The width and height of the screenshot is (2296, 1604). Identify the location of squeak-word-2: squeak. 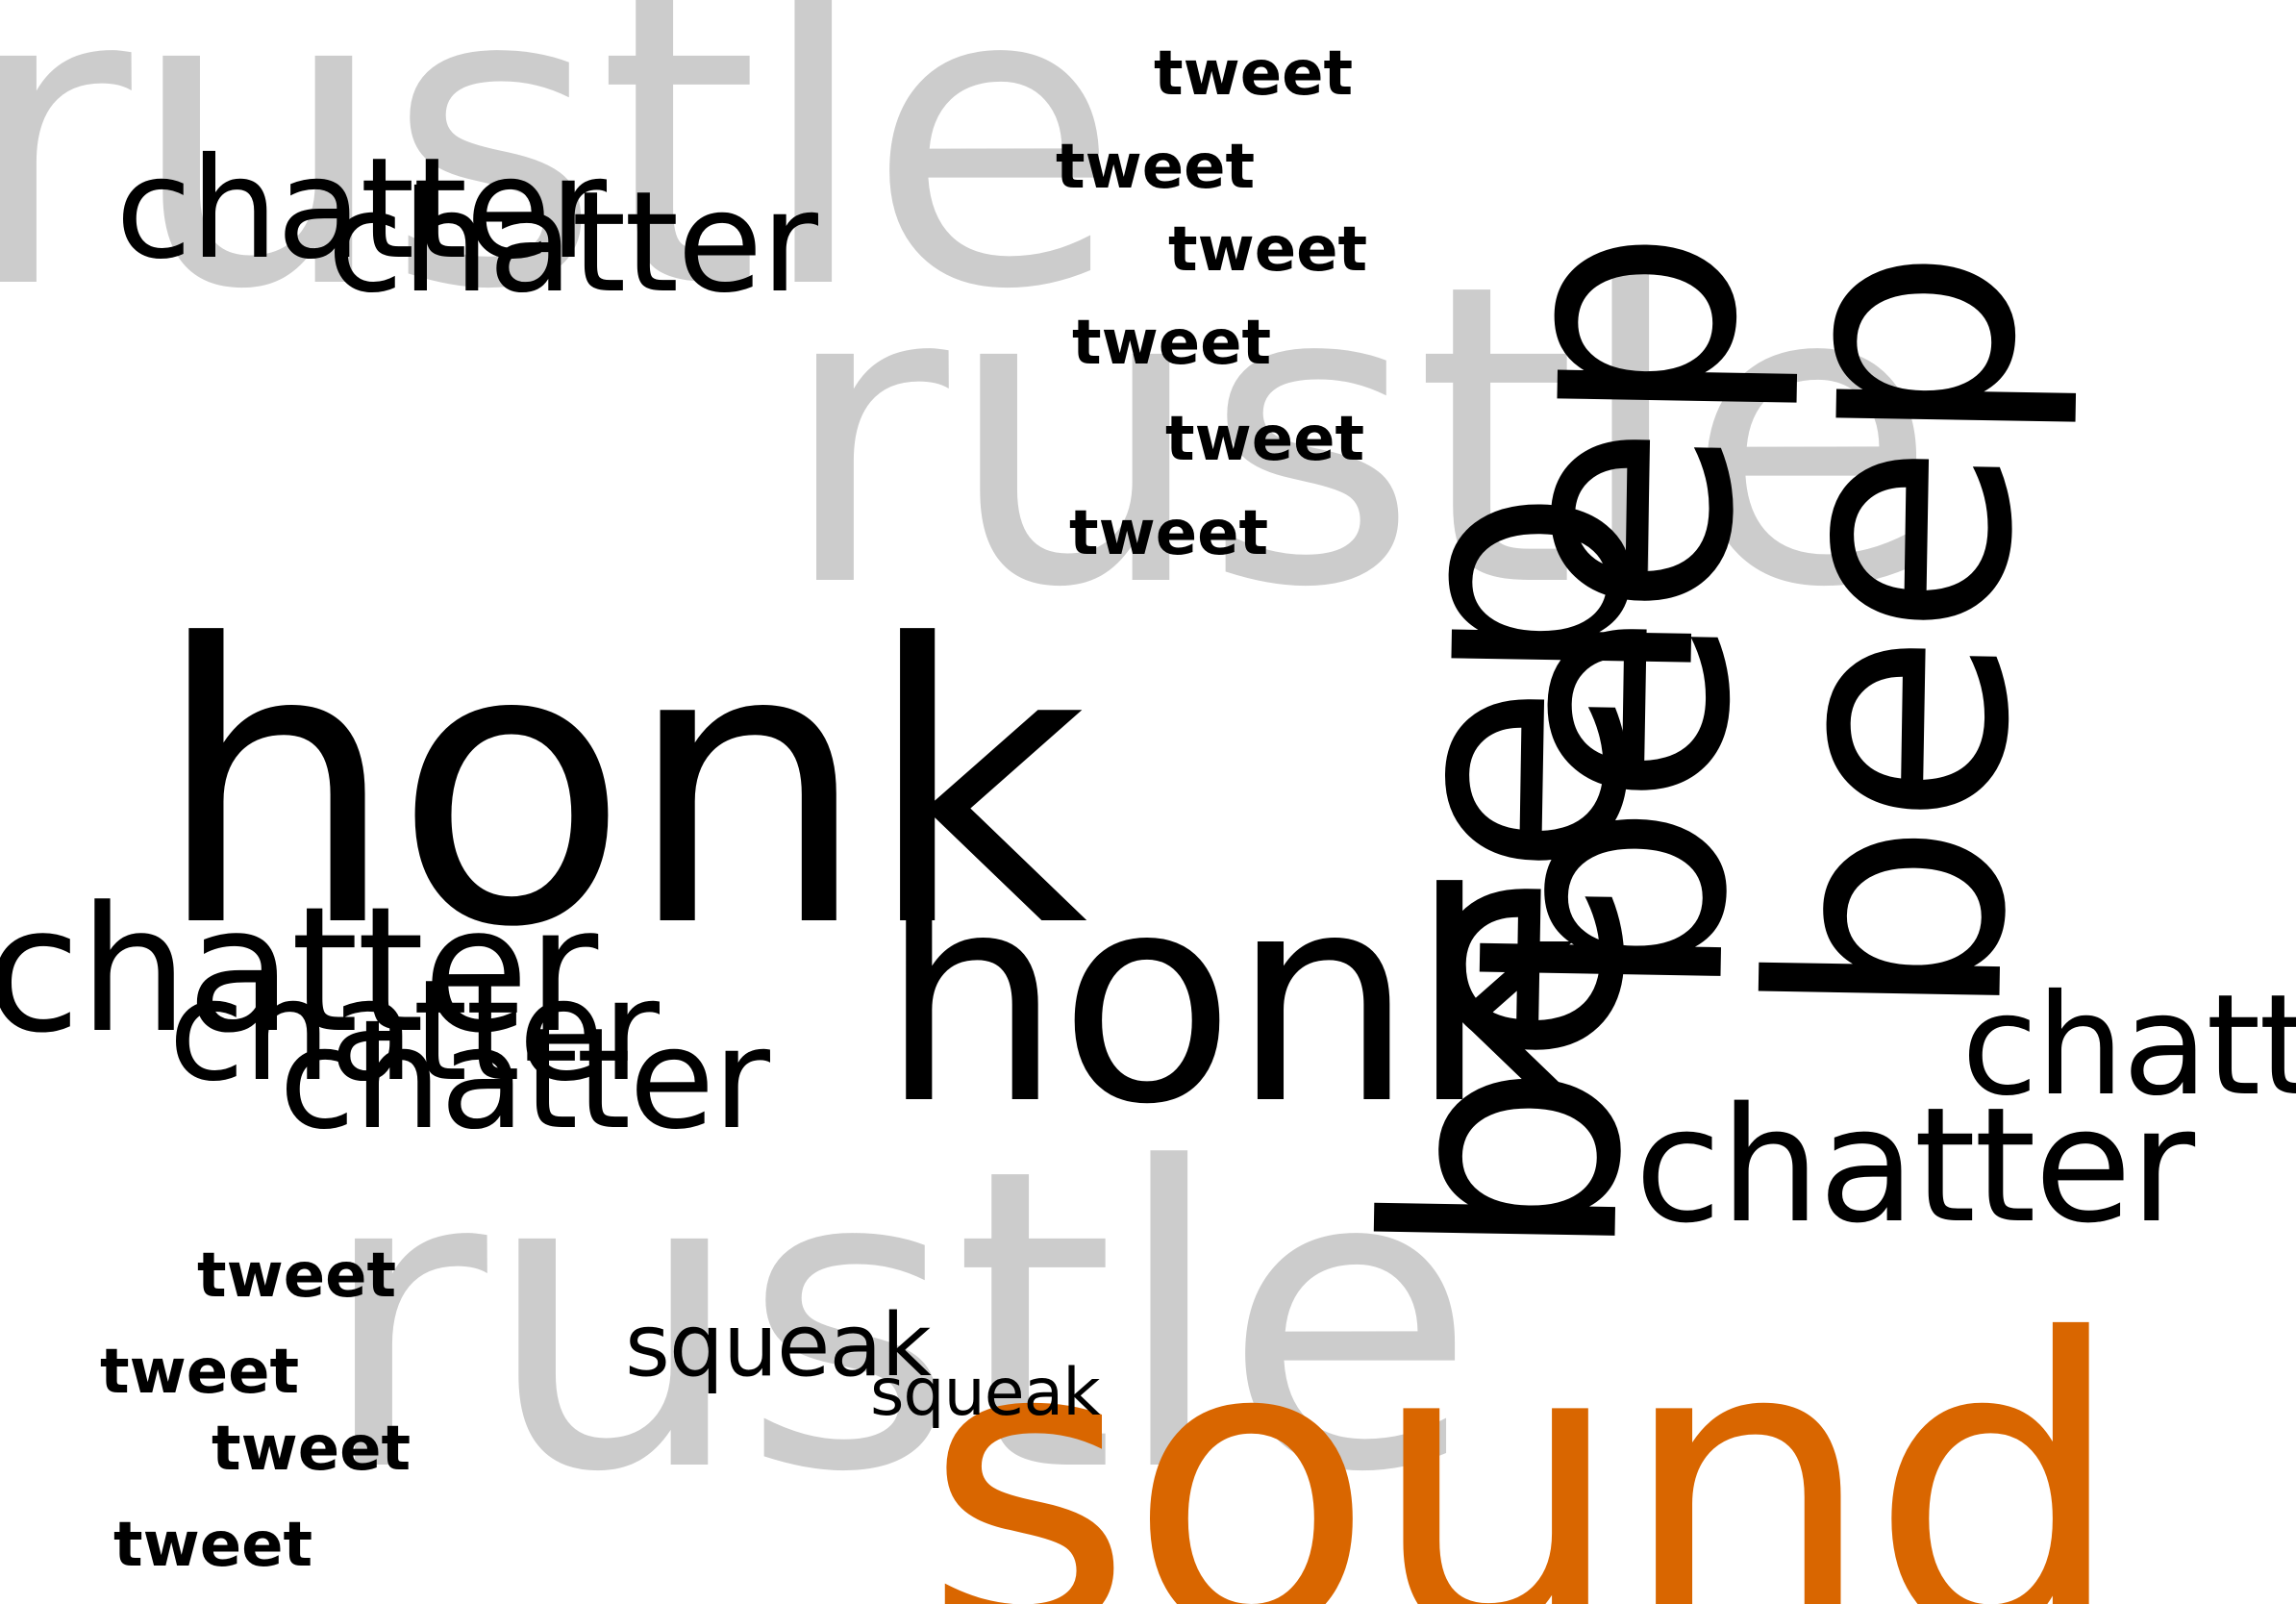
(985, 1393).